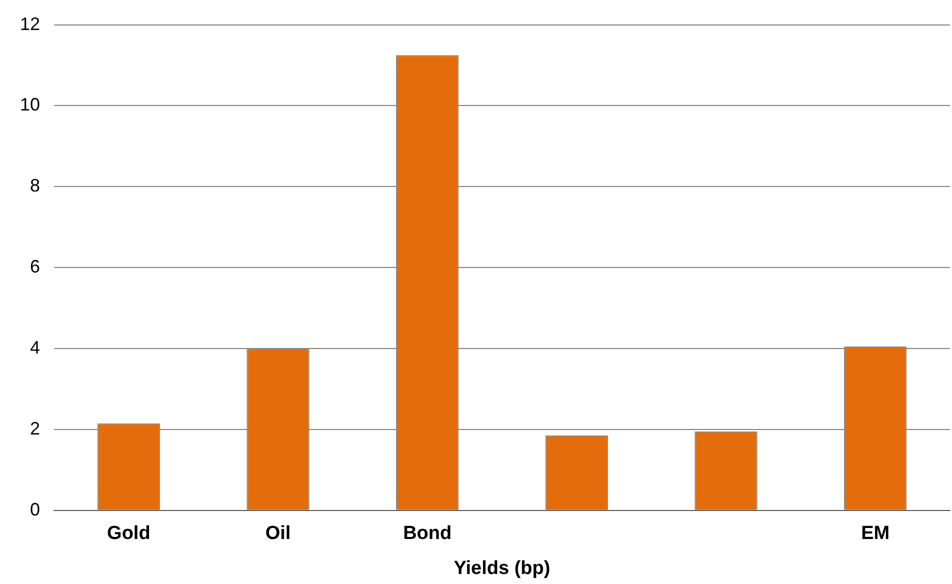  What do you see at coordinates (502, 568) in the screenshot?
I see `x-axis-title: Yields (bp)` at bounding box center [502, 568].